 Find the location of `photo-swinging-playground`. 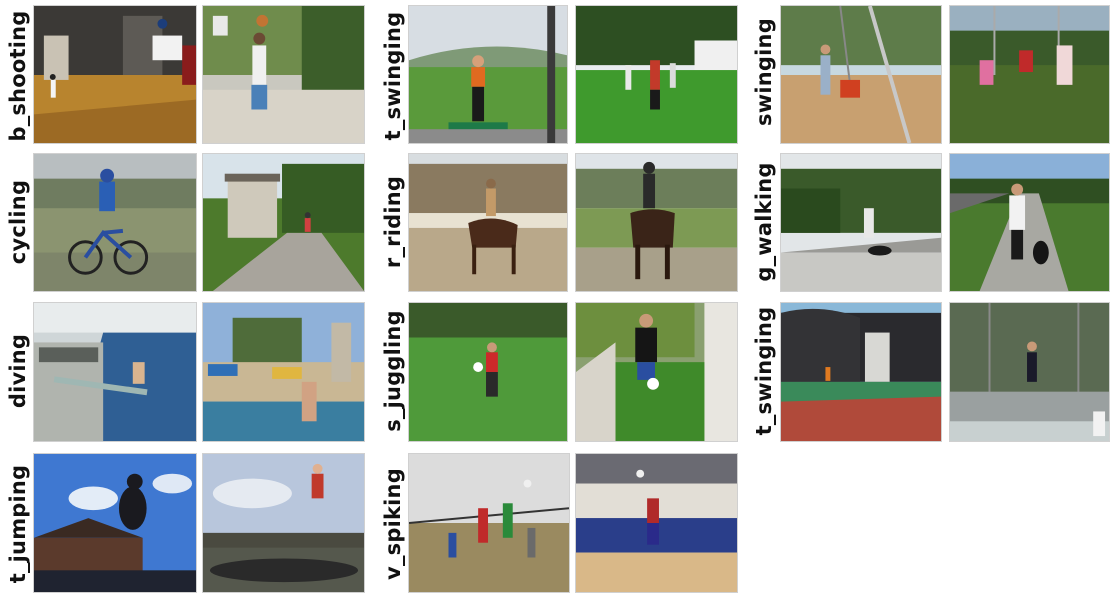

photo-swinging-playground is located at coordinates (861, 74).